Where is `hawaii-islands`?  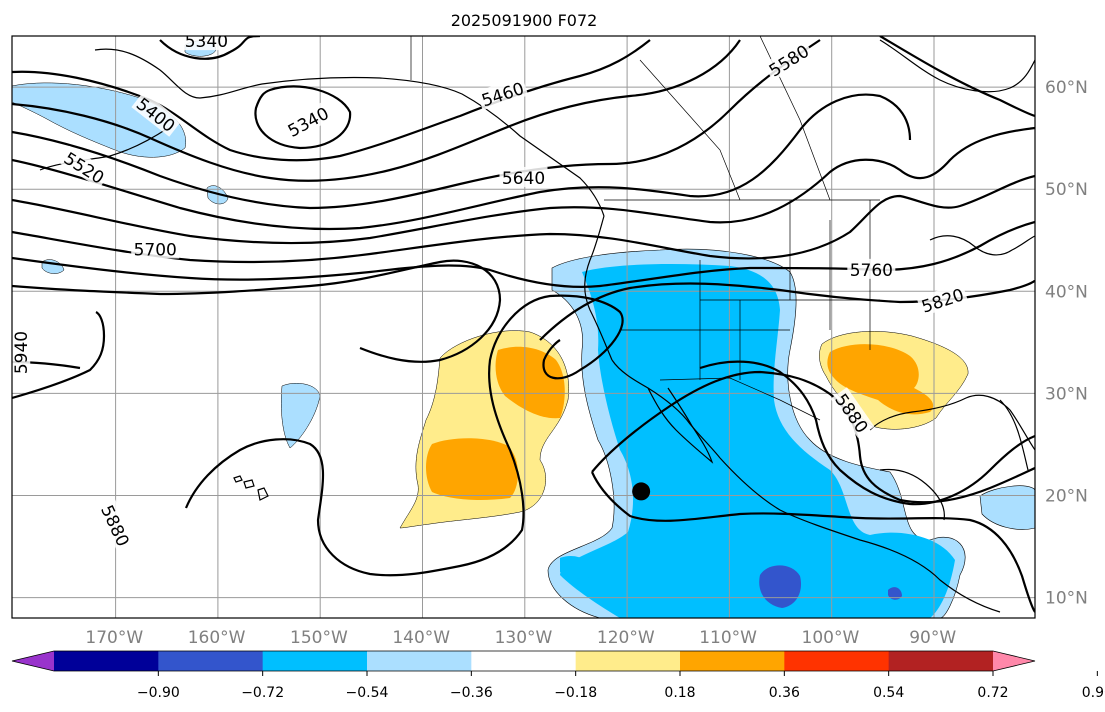 hawaii-islands is located at coordinates (251, 488).